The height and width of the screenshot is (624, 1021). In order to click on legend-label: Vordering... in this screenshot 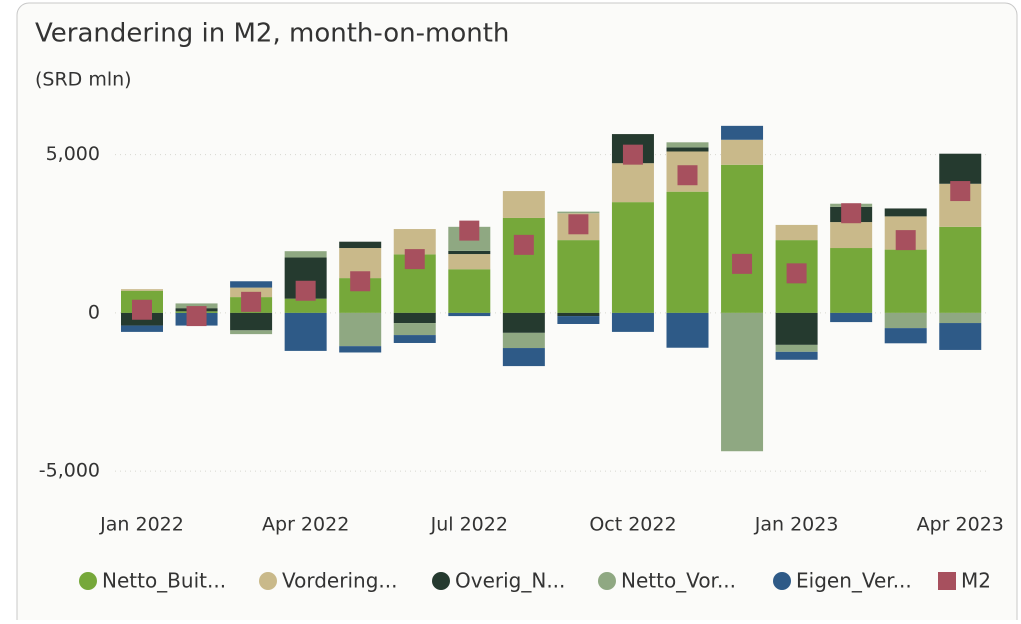, I will do `click(339, 581)`.